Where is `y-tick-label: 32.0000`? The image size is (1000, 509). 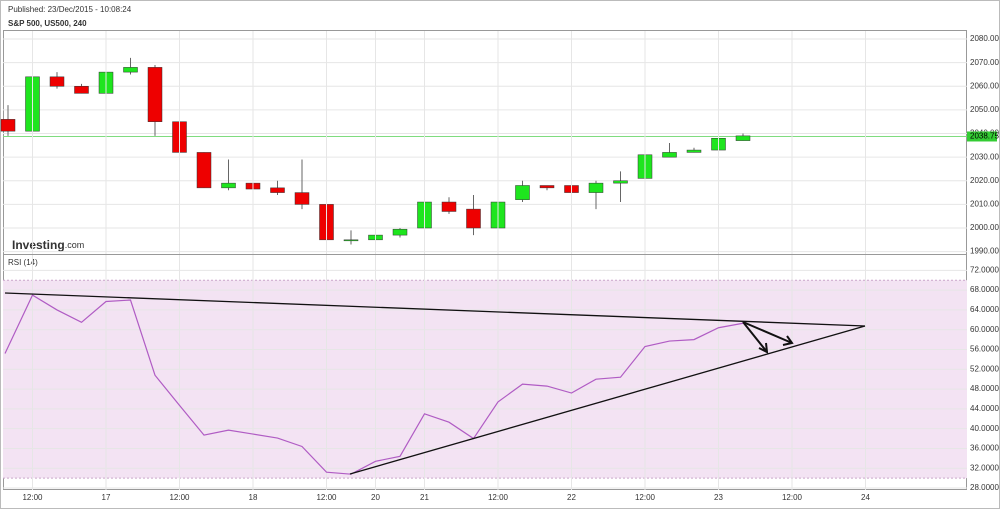 y-tick-label: 32.0000 is located at coordinates (984, 467).